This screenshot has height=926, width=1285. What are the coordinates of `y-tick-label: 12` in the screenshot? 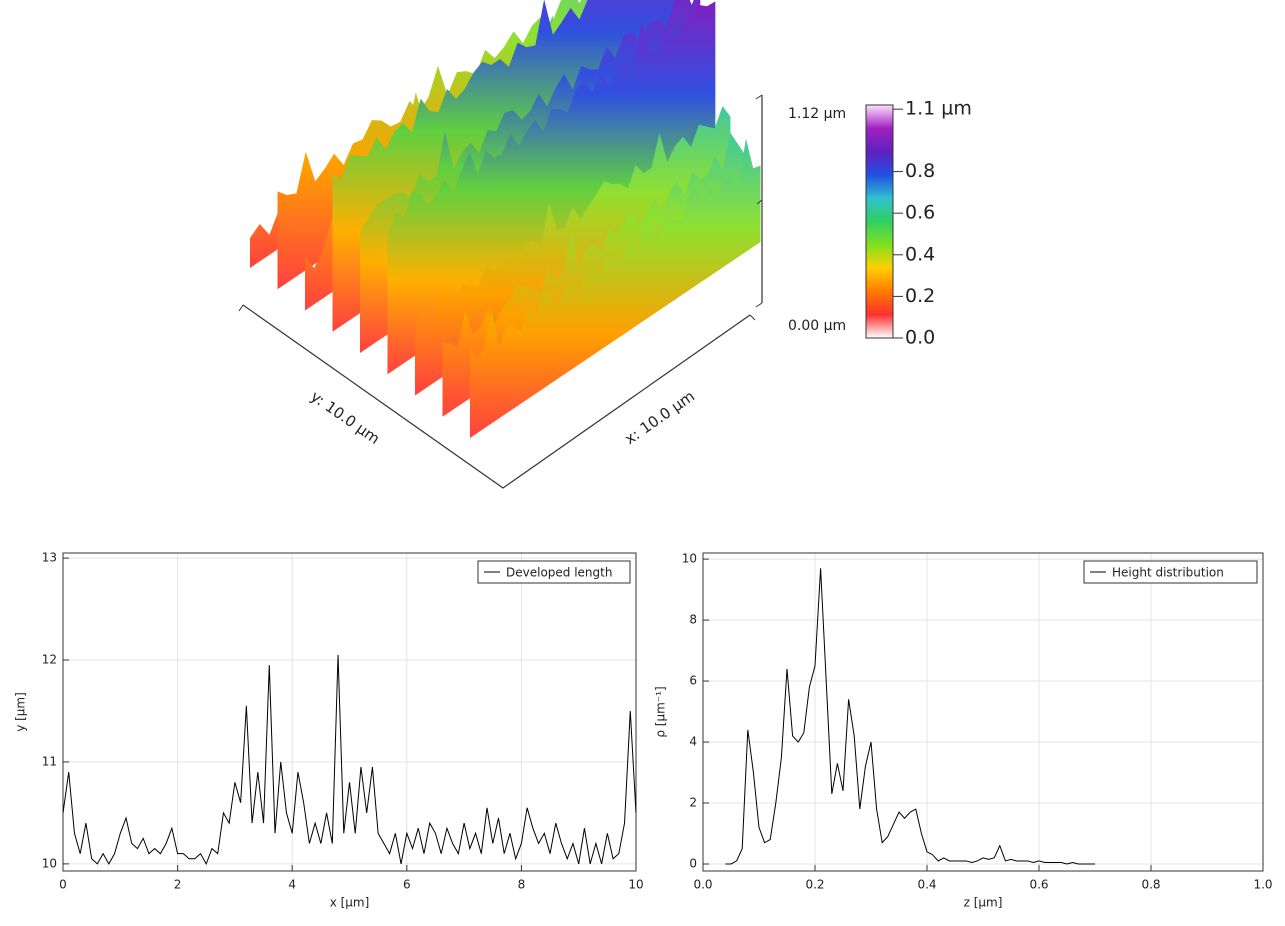 It's located at (49, 660).